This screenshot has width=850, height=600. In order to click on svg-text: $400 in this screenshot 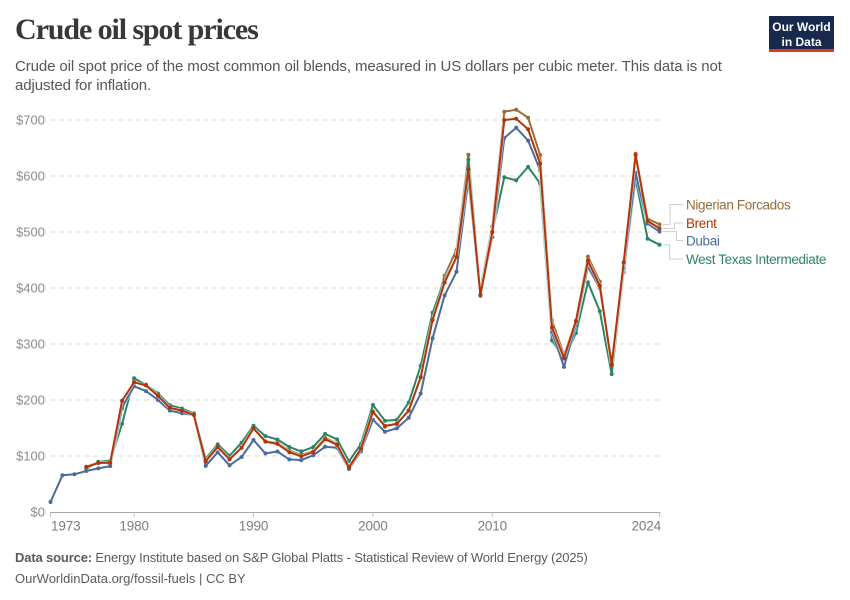, I will do `click(30, 288)`.